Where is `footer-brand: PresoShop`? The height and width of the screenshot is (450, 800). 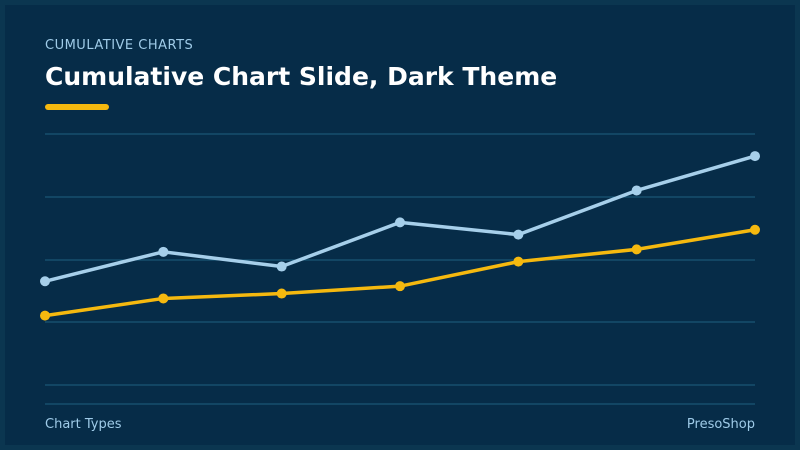
footer-brand: PresoShop is located at coordinates (720, 424).